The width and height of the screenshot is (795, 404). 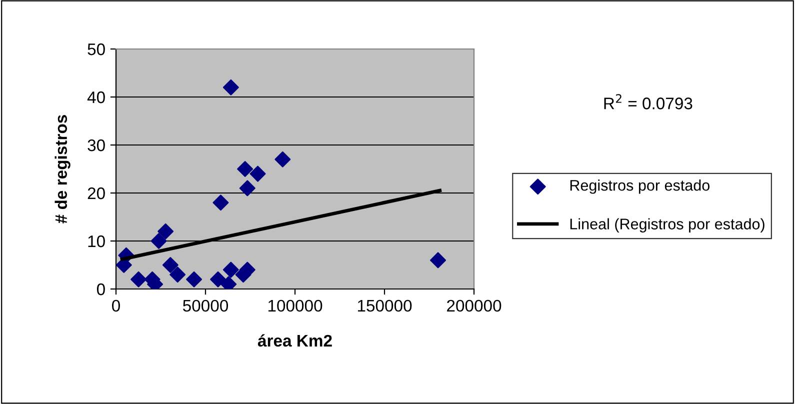 What do you see at coordinates (96, 145) in the screenshot?
I see `y-tick-label: 30` at bounding box center [96, 145].